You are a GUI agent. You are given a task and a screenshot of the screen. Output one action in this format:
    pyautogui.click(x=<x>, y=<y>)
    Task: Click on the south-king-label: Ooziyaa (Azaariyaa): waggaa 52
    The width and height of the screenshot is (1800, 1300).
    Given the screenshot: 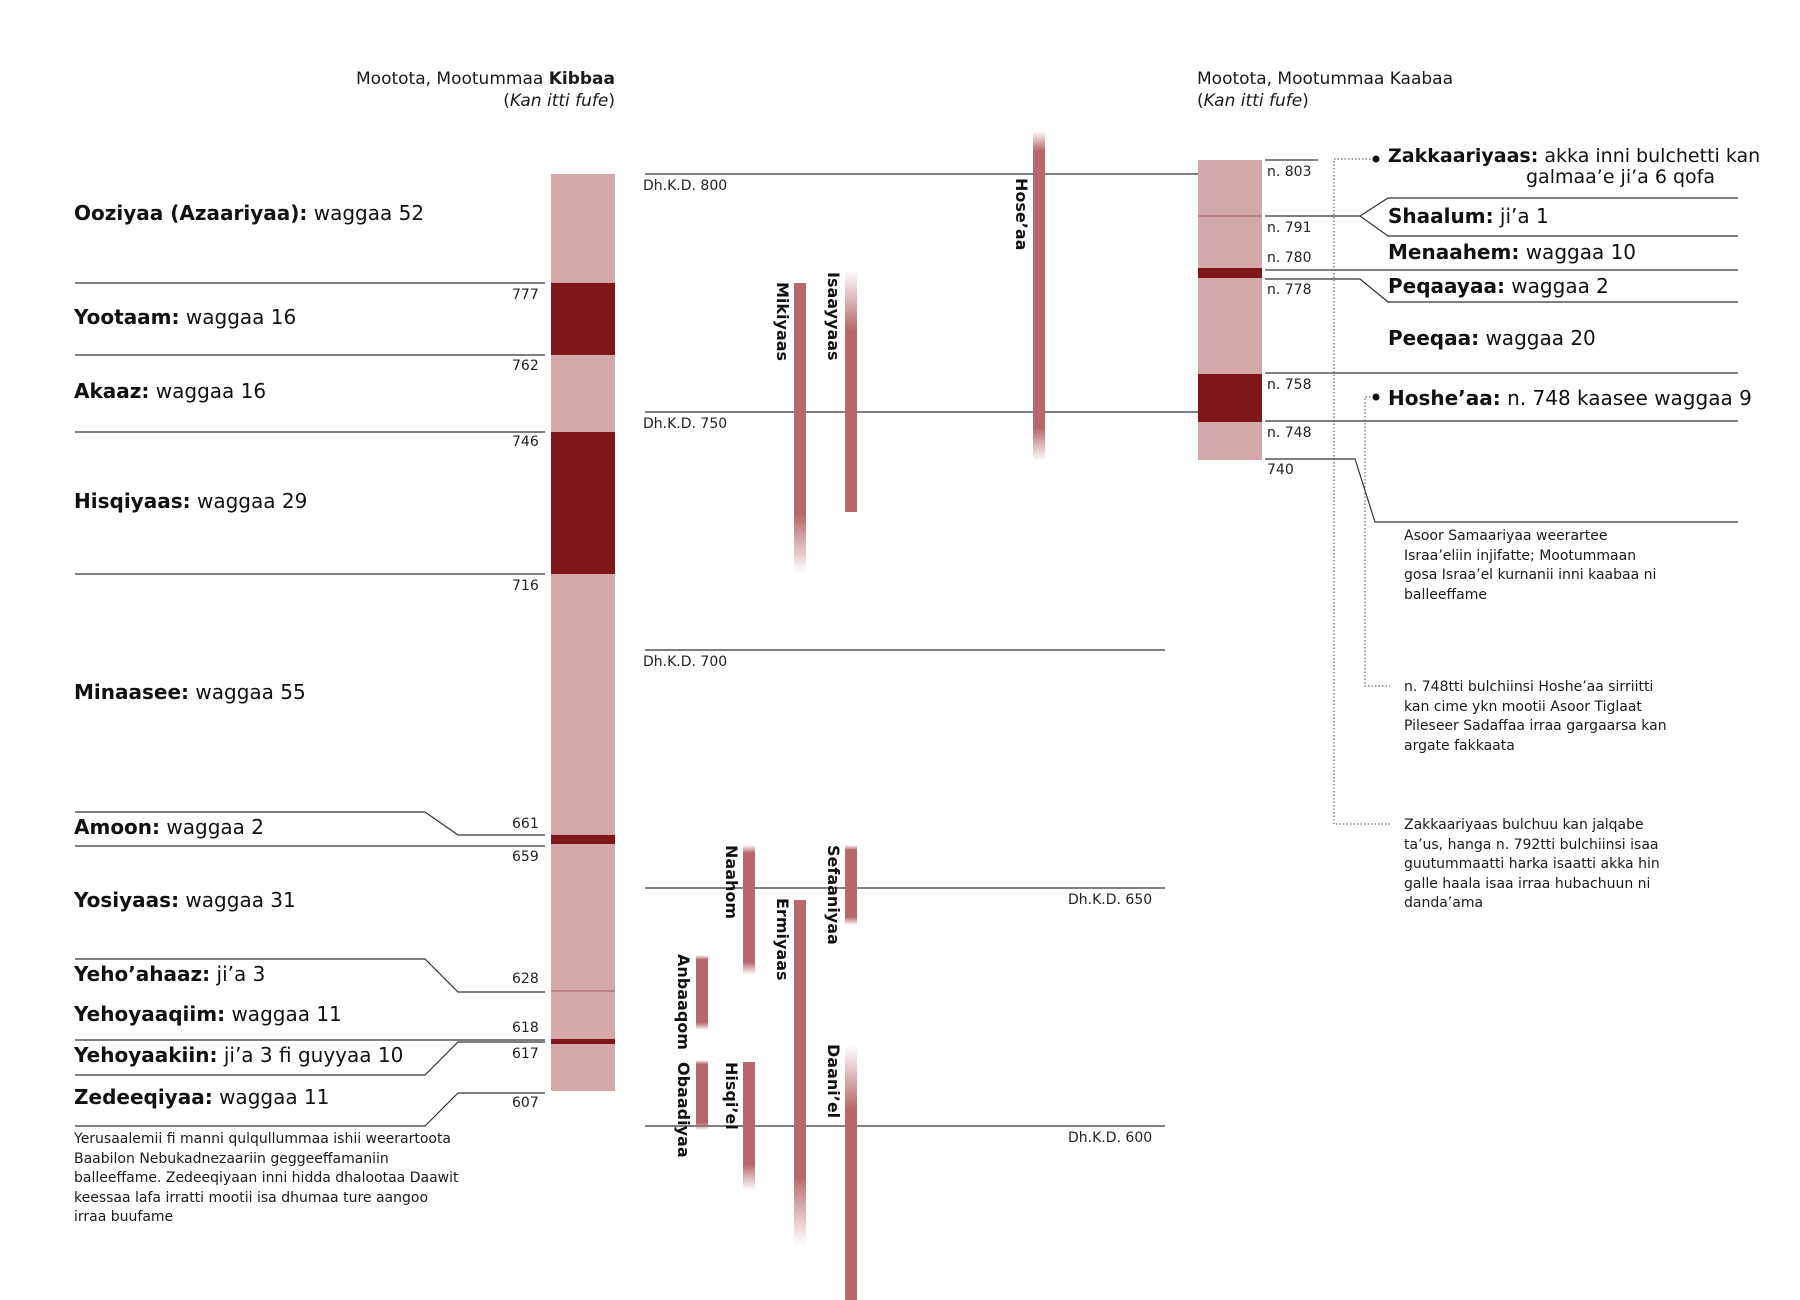 What is the action you would take?
    pyautogui.click(x=249, y=213)
    